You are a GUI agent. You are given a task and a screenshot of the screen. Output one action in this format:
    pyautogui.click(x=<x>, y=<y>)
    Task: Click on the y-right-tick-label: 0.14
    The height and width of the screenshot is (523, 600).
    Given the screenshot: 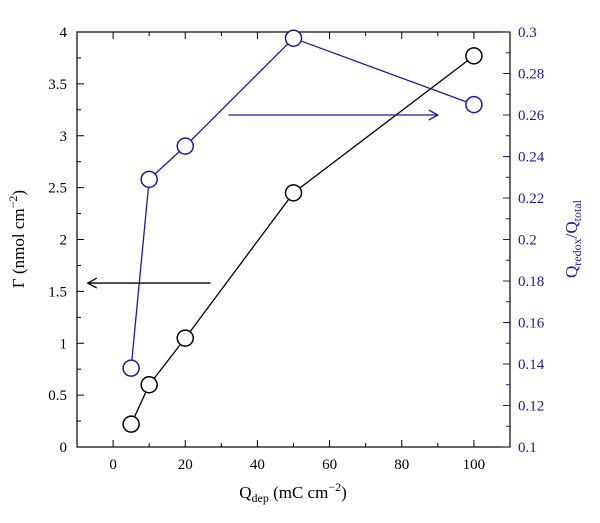 What is the action you would take?
    pyautogui.click(x=531, y=365)
    